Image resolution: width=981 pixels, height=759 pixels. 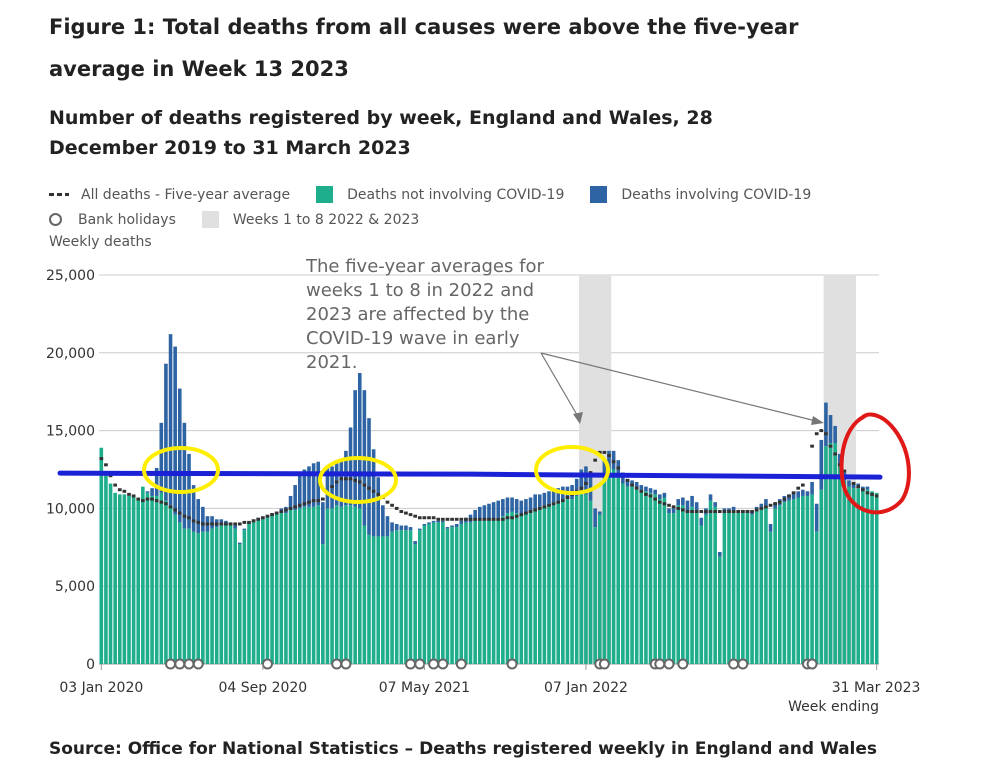 I want to click on yellow-highlight-circle, so click(x=572, y=470).